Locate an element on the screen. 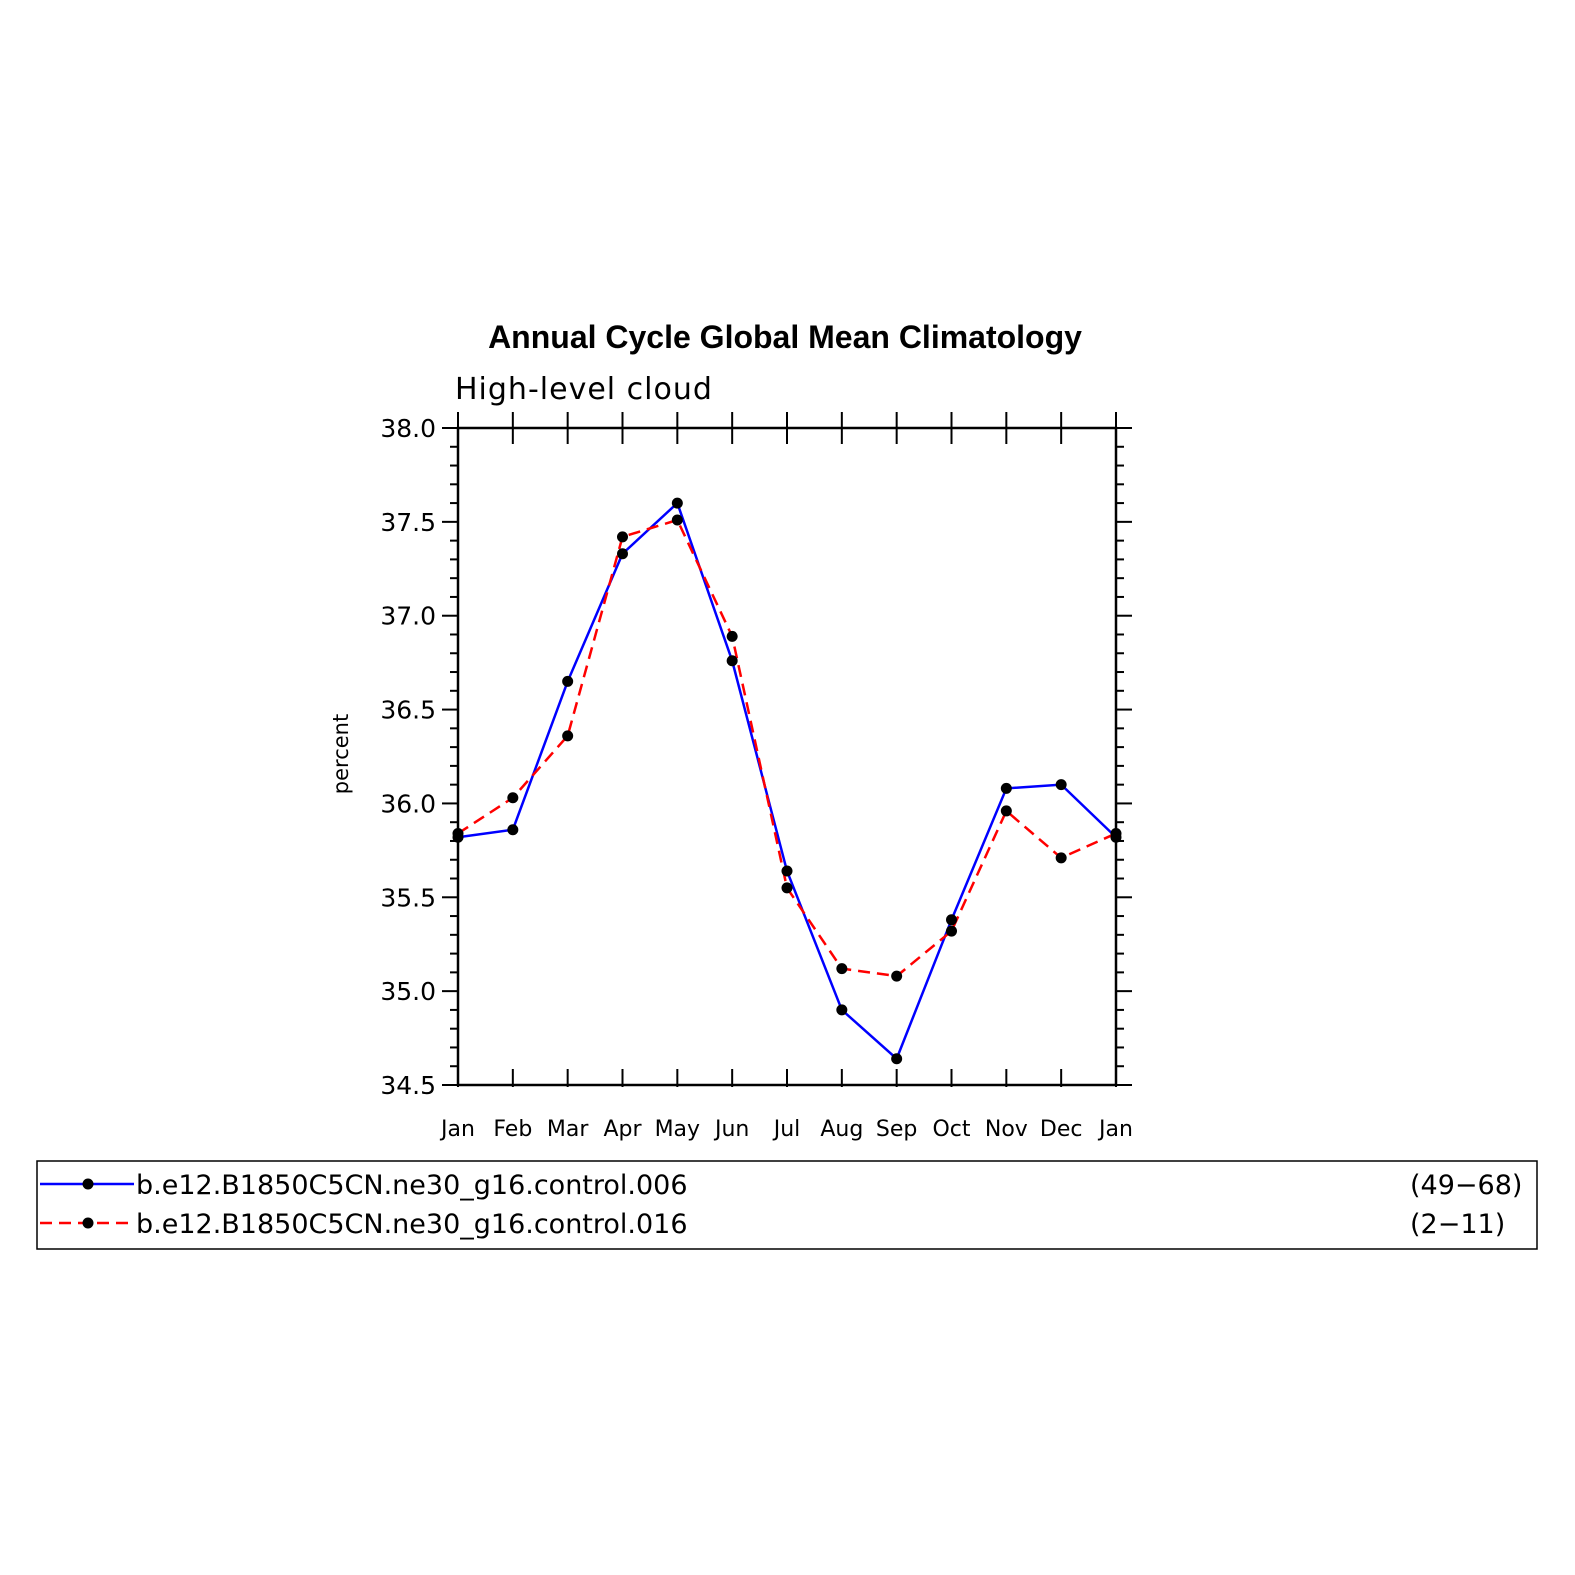 The image size is (1575, 1575). x-tick-label: Feb is located at coordinates (512, 1129).